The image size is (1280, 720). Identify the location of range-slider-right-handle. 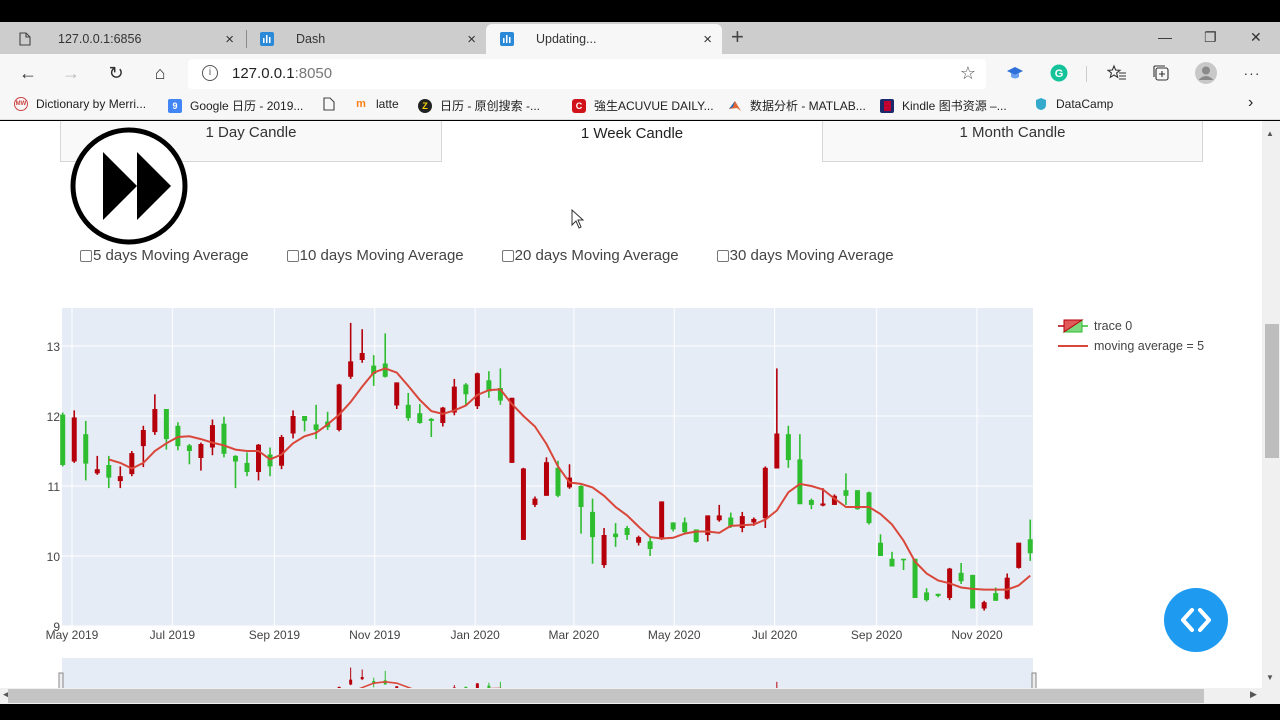
(1034, 680).